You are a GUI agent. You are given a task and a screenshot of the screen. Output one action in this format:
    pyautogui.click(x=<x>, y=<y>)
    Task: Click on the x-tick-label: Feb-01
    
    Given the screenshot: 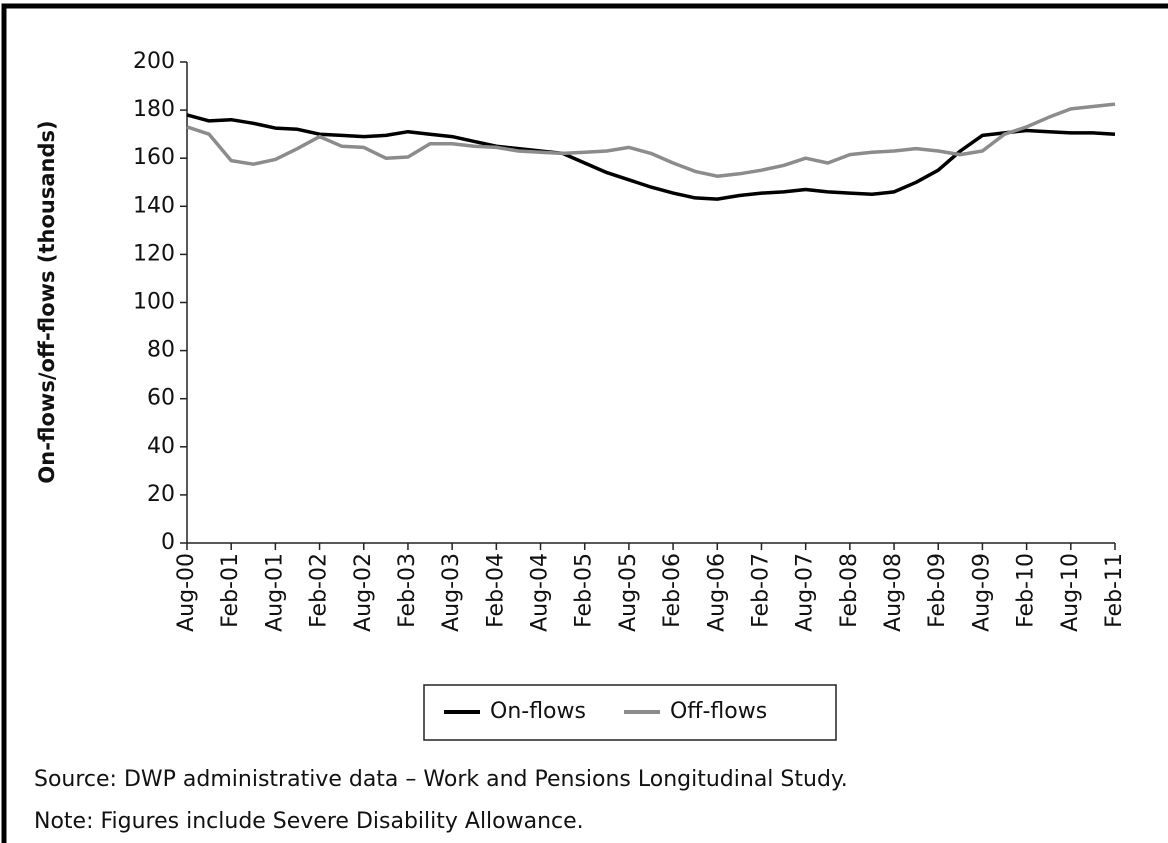 What is the action you would take?
    pyautogui.click(x=230, y=590)
    